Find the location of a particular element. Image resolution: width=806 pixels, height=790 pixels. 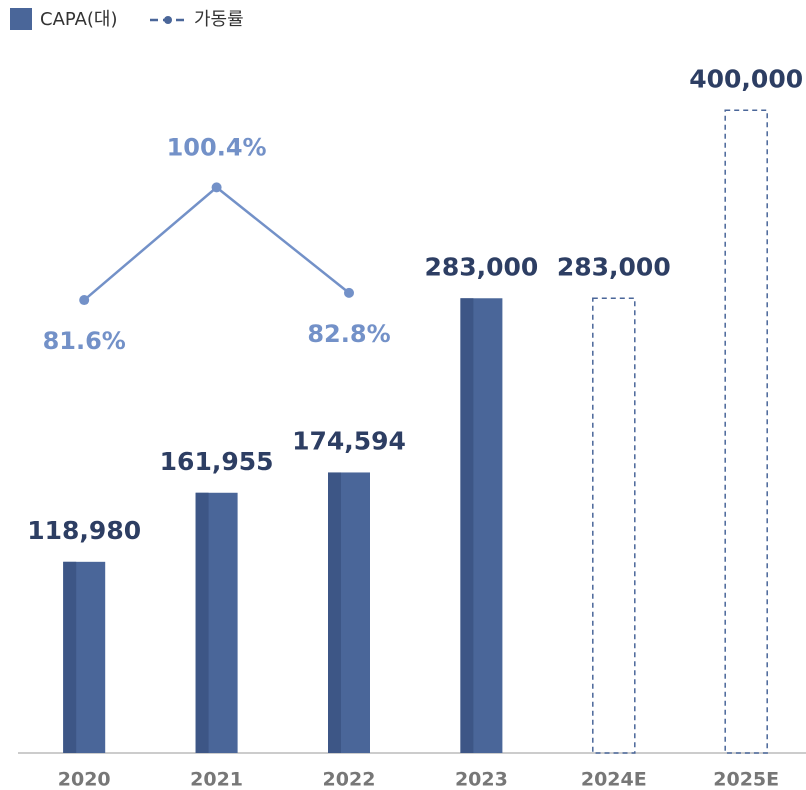

x-tick-label: 2024E is located at coordinates (614, 779).